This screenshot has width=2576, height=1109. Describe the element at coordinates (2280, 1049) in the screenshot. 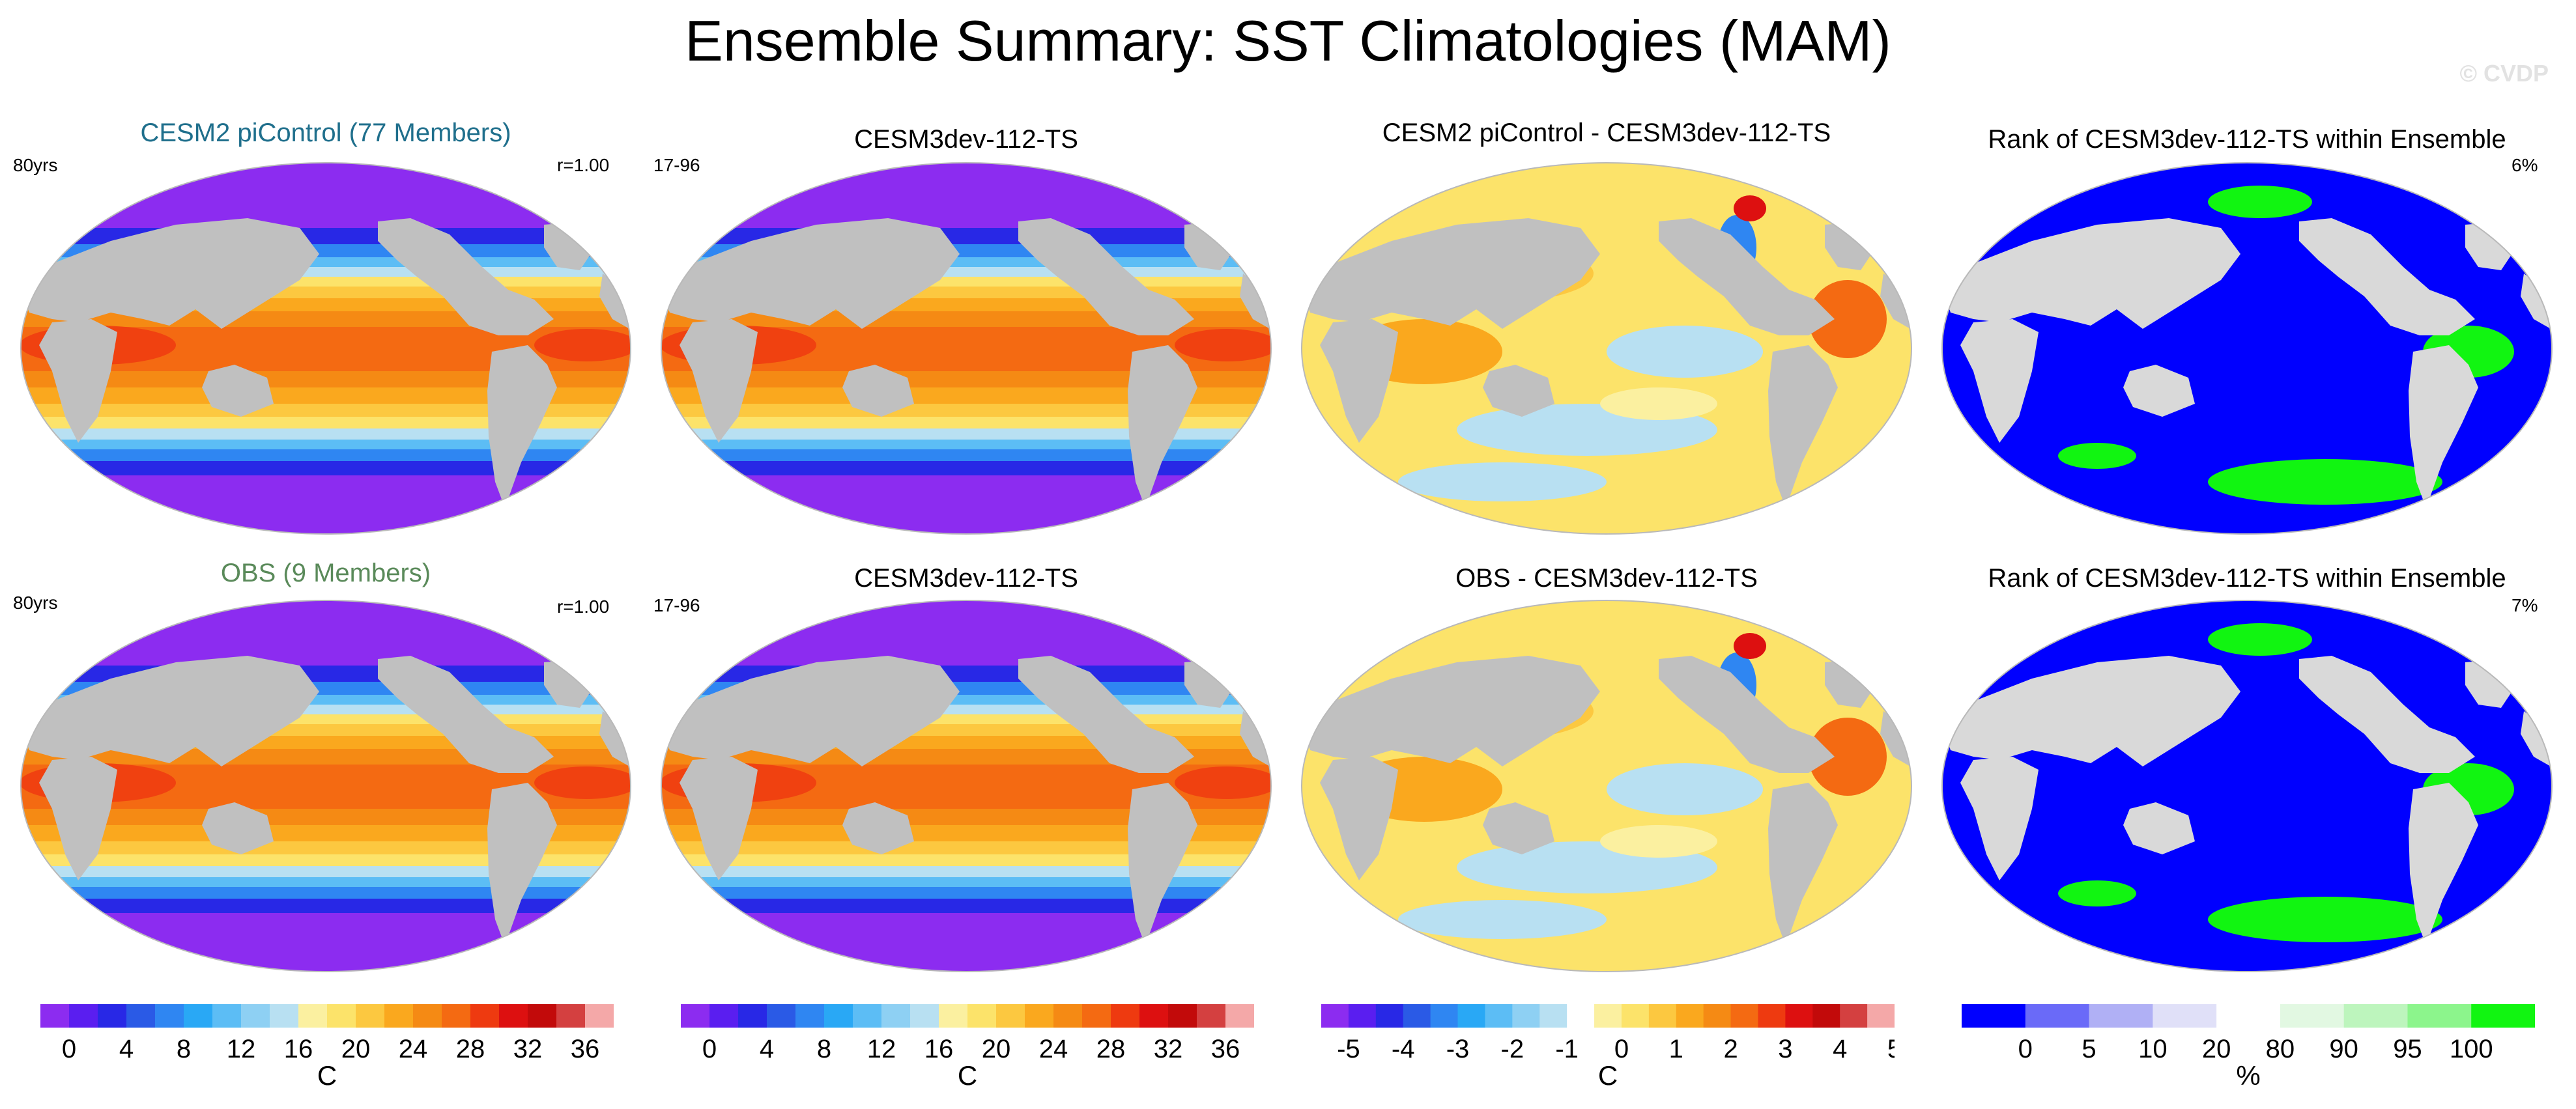

I see `colorbar-tick-label: 80` at that location.